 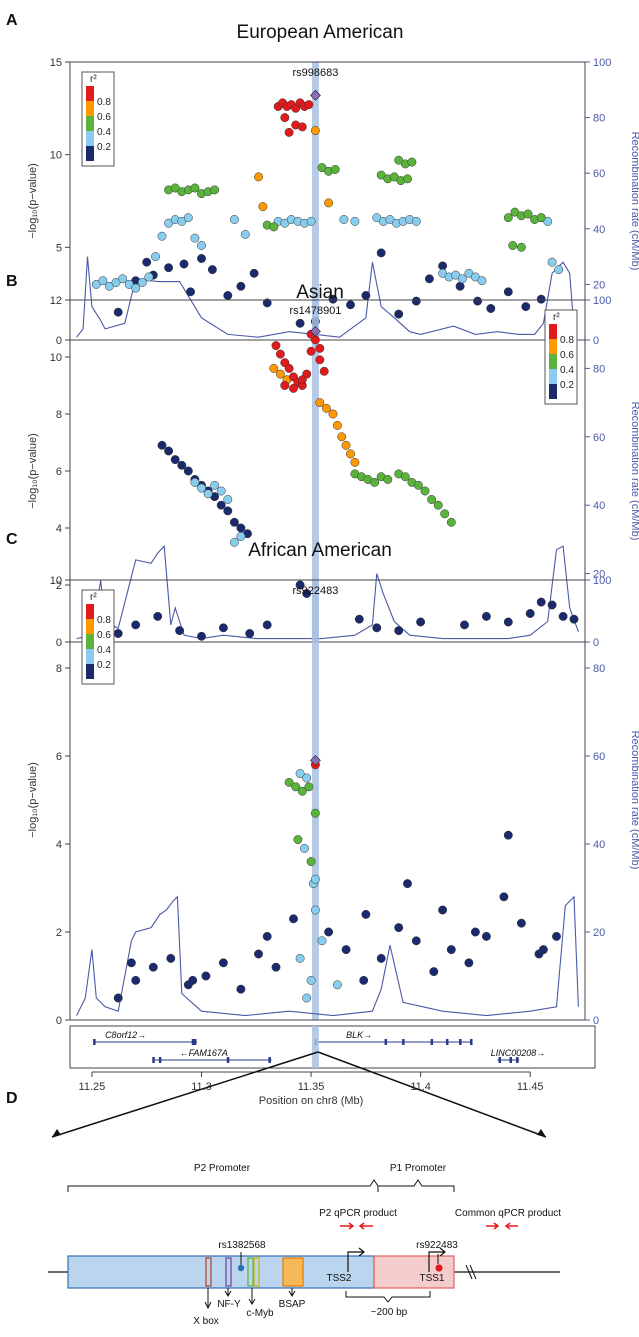 What do you see at coordinates (567, 340) in the screenshot?
I see `panel-b-legend-entry: 0.8` at bounding box center [567, 340].